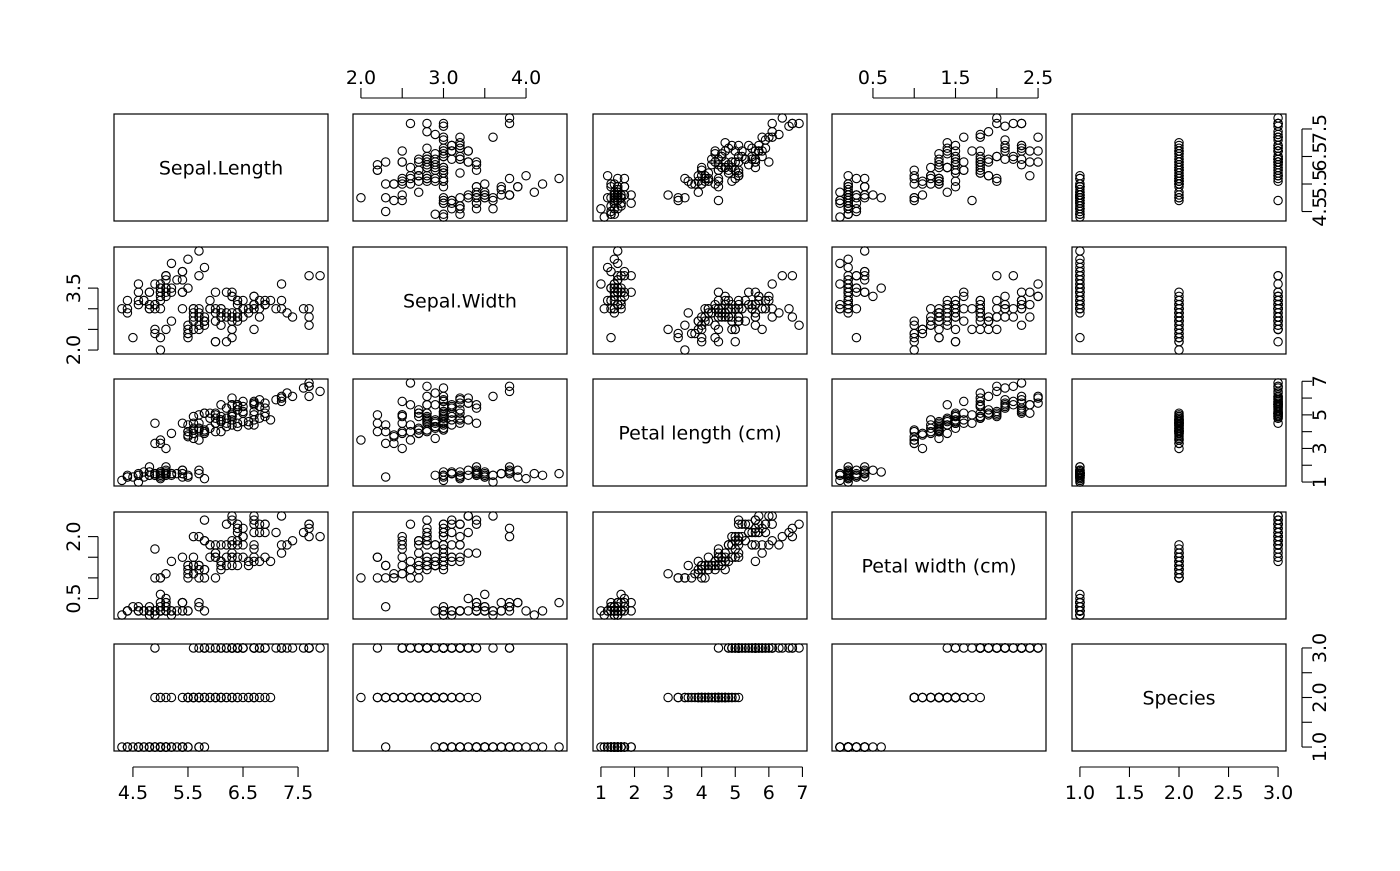 This screenshot has width=1400, height=871. Describe the element at coordinates (460, 167) in the screenshot. I see `panel-sepal-length-vs-sepal-width` at that location.